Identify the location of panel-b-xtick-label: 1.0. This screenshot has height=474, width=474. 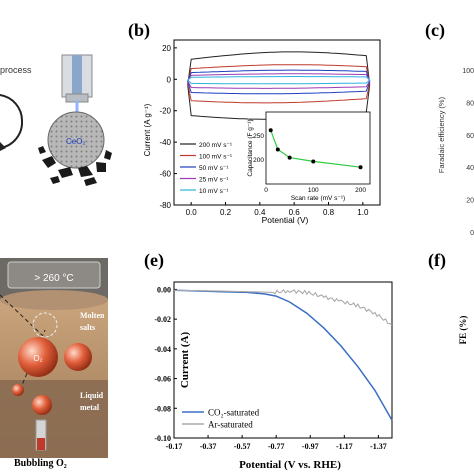
(363, 212).